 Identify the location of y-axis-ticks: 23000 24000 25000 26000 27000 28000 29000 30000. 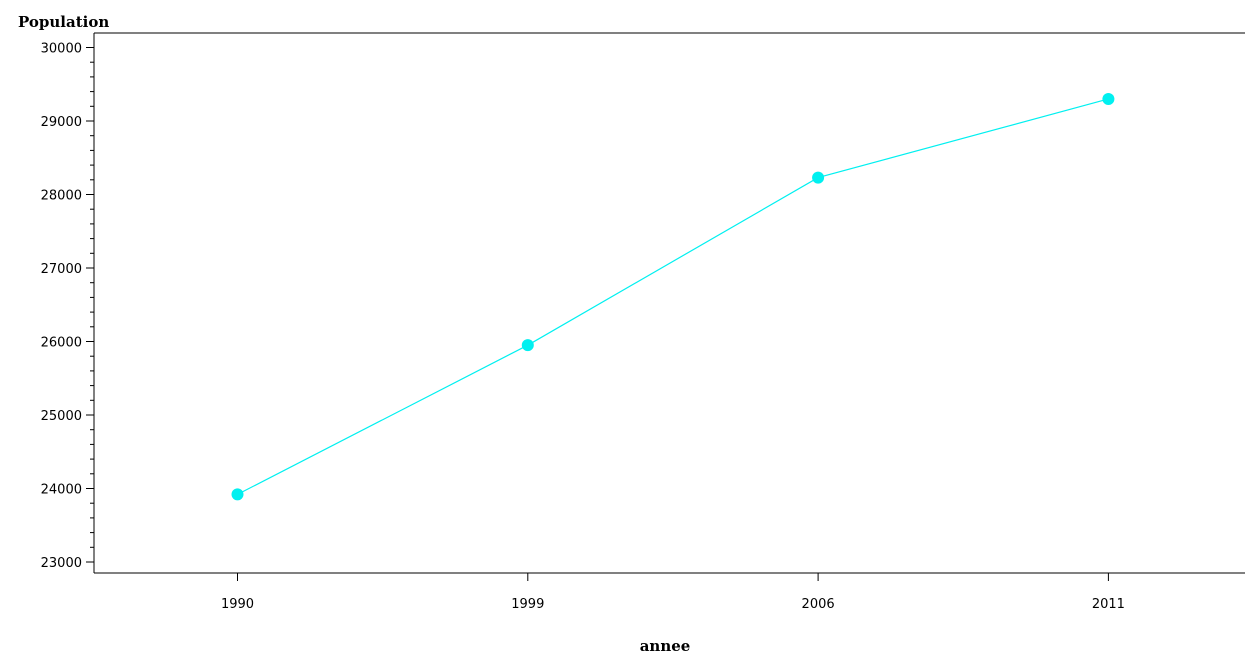
(67, 306).